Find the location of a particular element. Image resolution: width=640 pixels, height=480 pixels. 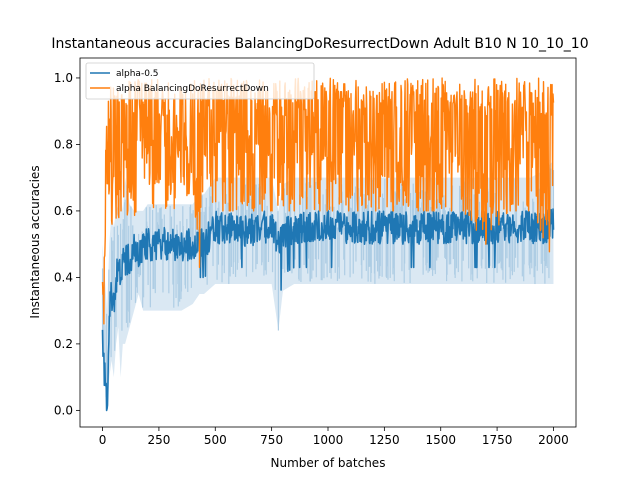

y-tick-label: 0.2 is located at coordinates (63, 344).